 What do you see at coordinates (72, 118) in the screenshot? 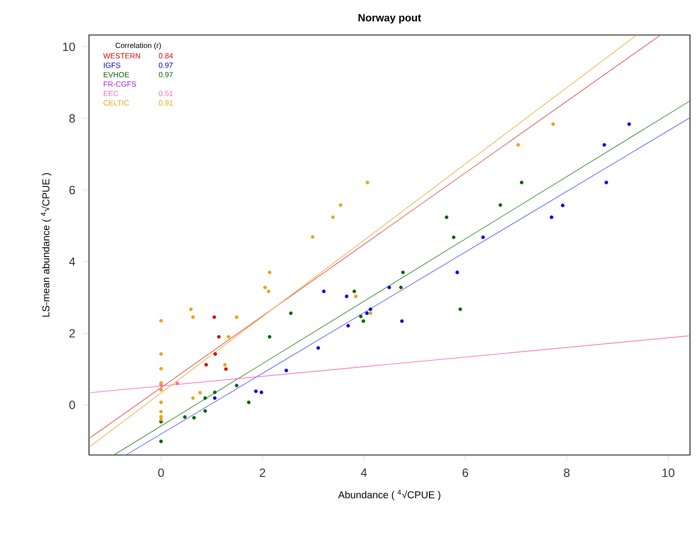
I see `y-tick-label: 8` at bounding box center [72, 118].